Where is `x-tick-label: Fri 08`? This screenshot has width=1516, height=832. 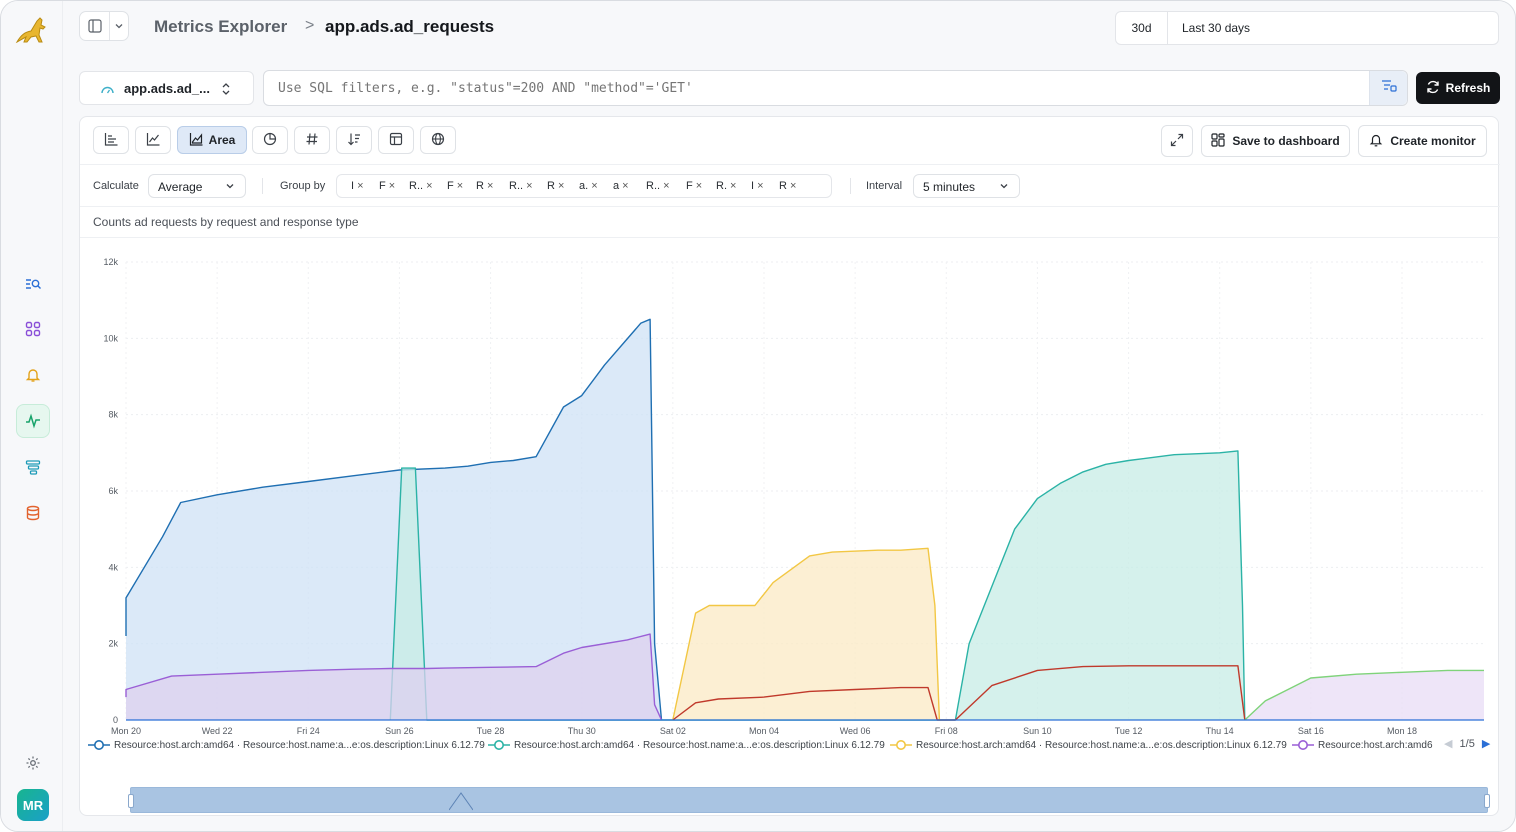
x-tick-label: Fri 08 is located at coordinates (946, 731).